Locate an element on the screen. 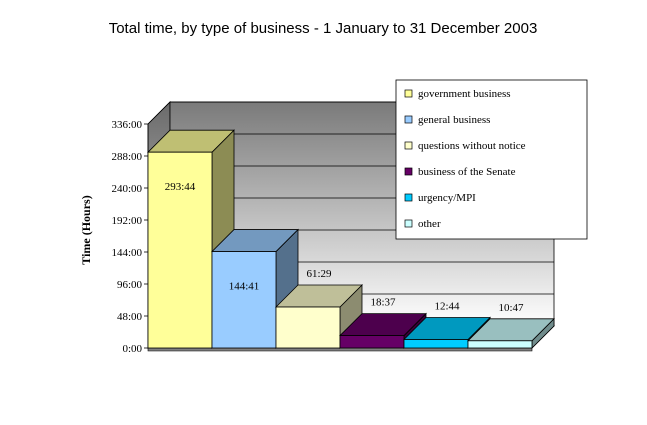  y-tick-label: 48:00 is located at coordinates (130, 317).